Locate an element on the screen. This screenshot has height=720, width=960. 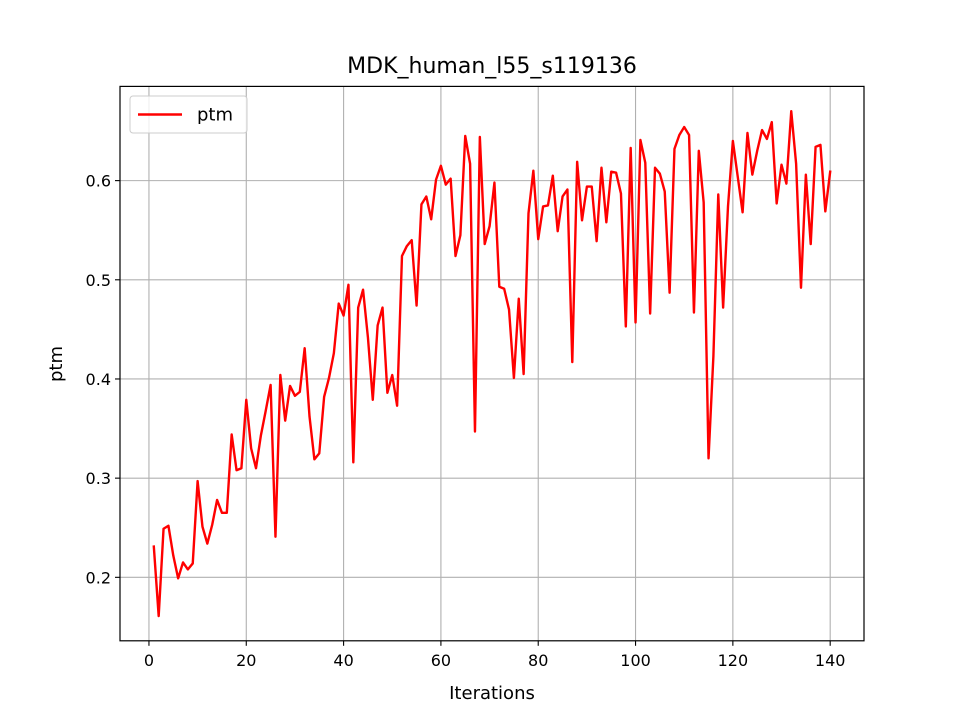
x-tick-label: 40 is located at coordinates (343, 660).